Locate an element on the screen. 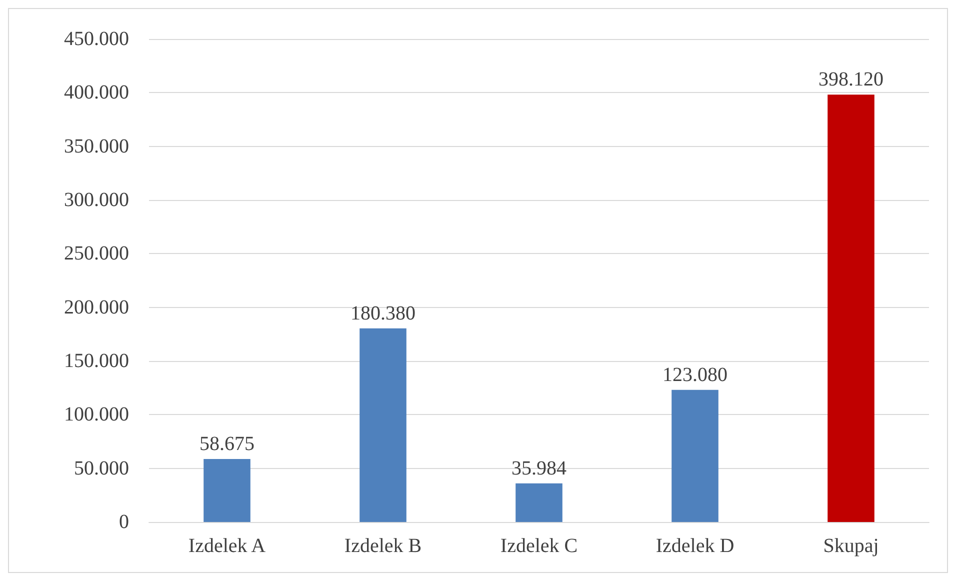 The width and height of the screenshot is (956, 581). data-label: 180.380 is located at coordinates (383, 313).